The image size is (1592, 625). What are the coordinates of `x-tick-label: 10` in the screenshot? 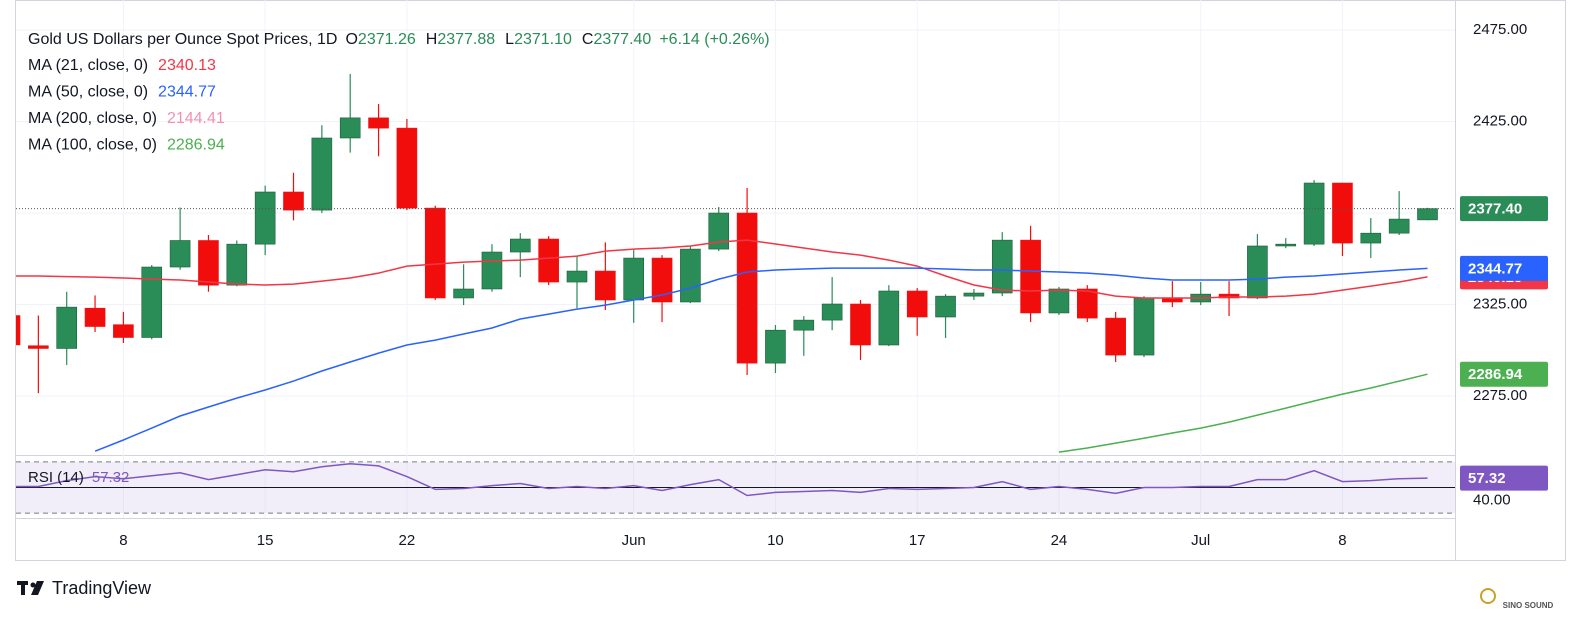 It's located at (775, 540).